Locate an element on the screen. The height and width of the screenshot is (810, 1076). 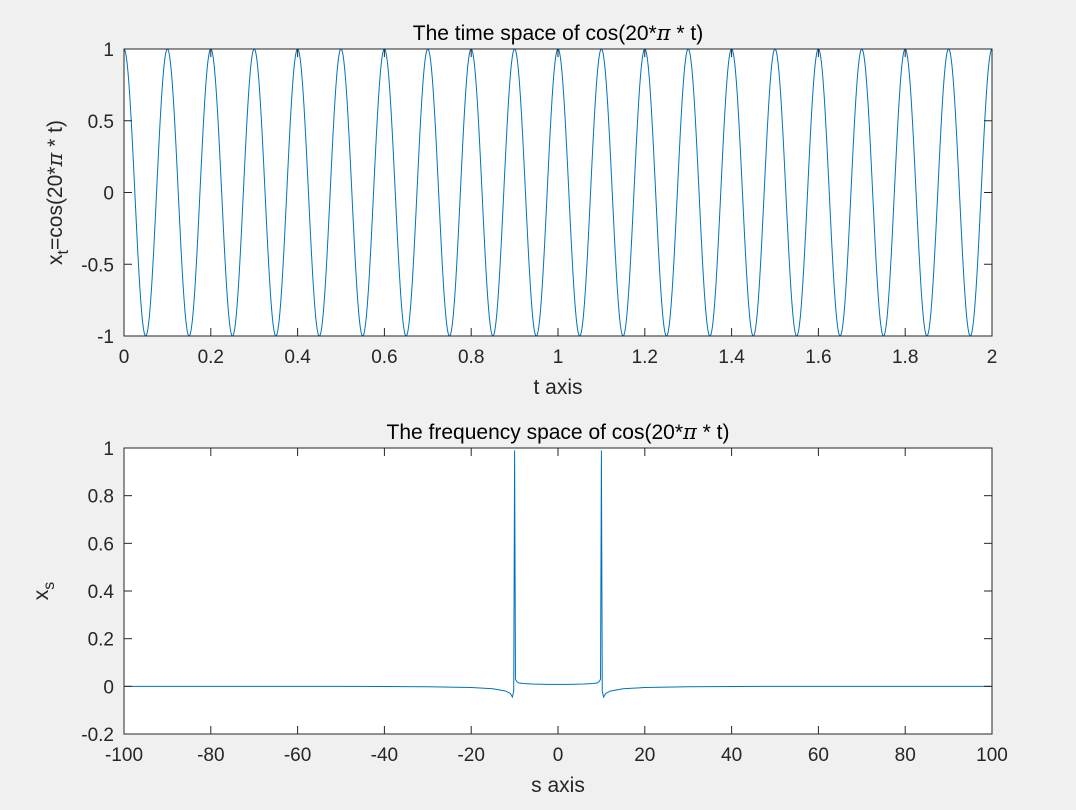
x-tick-label: 80 is located at coordinates (905, 755).